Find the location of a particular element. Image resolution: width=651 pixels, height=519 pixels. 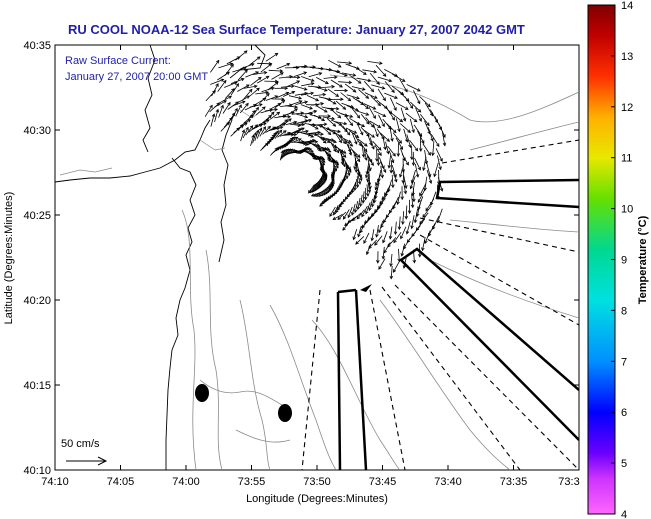

x-tick-label: 74:10 is located at coordinates (55, 482).